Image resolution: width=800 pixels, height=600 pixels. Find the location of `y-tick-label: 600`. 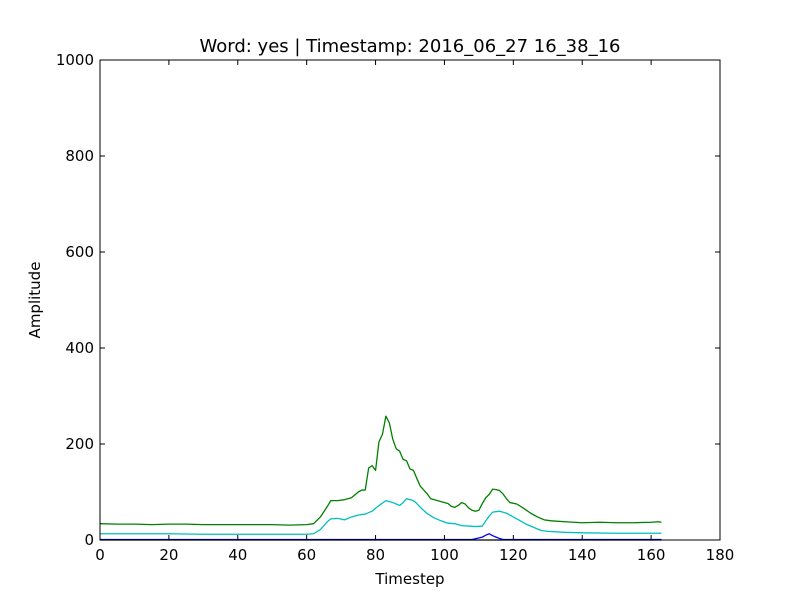

y-tick-label: 600 is located at coordinates (79, 252).